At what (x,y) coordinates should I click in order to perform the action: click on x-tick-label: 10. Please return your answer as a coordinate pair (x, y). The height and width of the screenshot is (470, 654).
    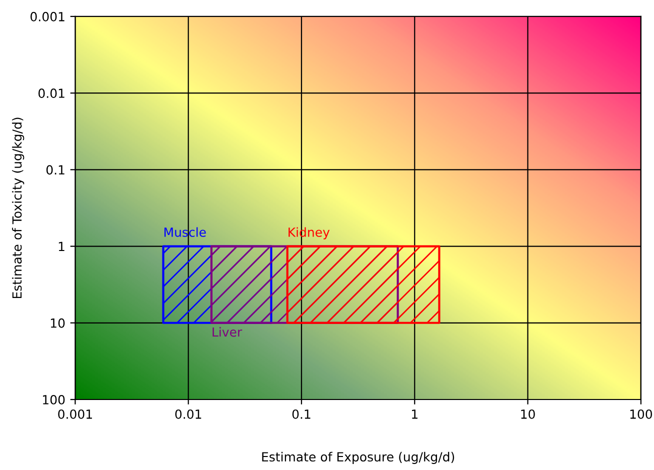
    Looking at the image, I should click on (528, 414).